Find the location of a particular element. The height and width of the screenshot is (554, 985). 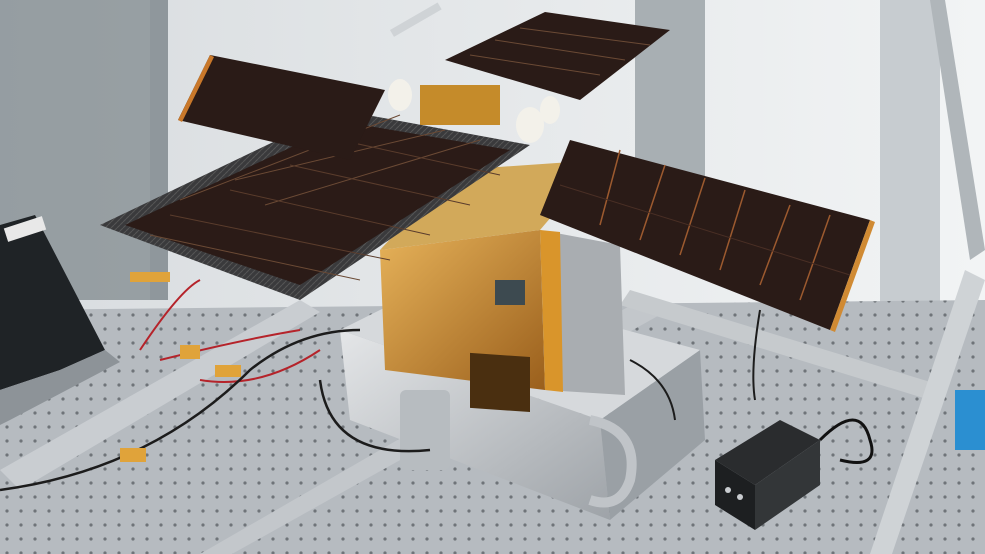

solar-panel-front-left is located at coordinates (315, 205).